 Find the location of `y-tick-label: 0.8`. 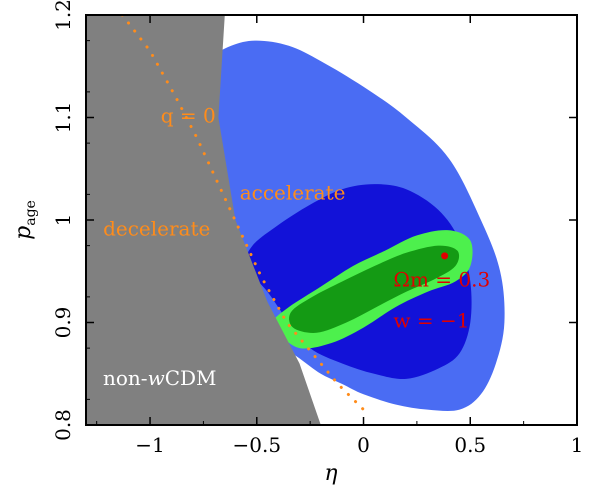

y-tick-label: 0.8 is located at coordinates (63, 425).